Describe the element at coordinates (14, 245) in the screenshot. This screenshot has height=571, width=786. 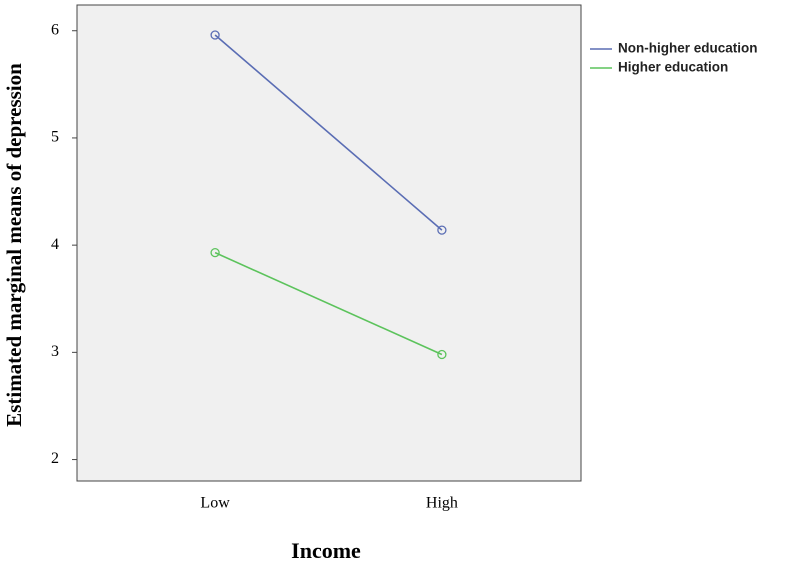
I see `y-axis-label: Estimated marginal means of depression` at that location.